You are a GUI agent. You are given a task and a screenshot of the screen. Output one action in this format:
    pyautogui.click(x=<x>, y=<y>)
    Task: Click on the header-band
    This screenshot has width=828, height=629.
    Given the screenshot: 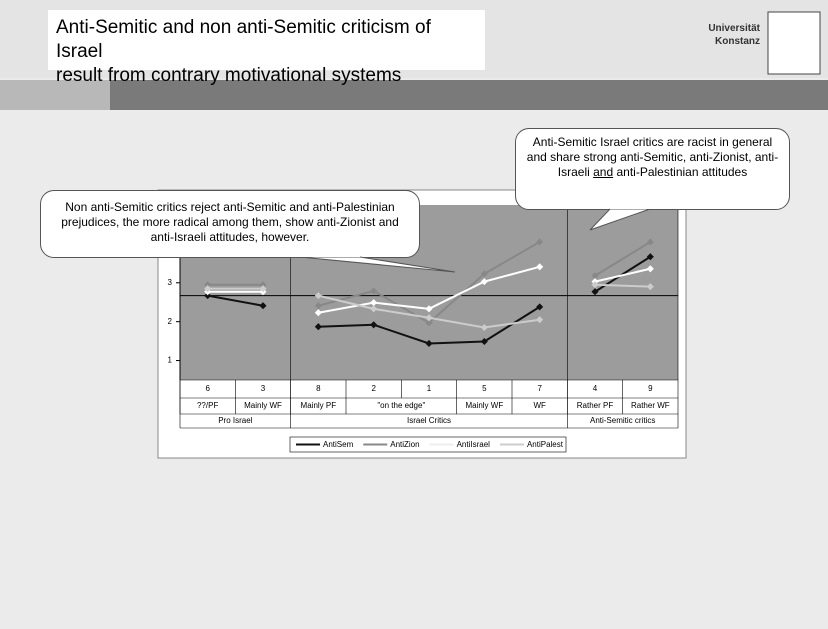 What is the action you would take?
    pyautogui.click(x=414, y=95)
    